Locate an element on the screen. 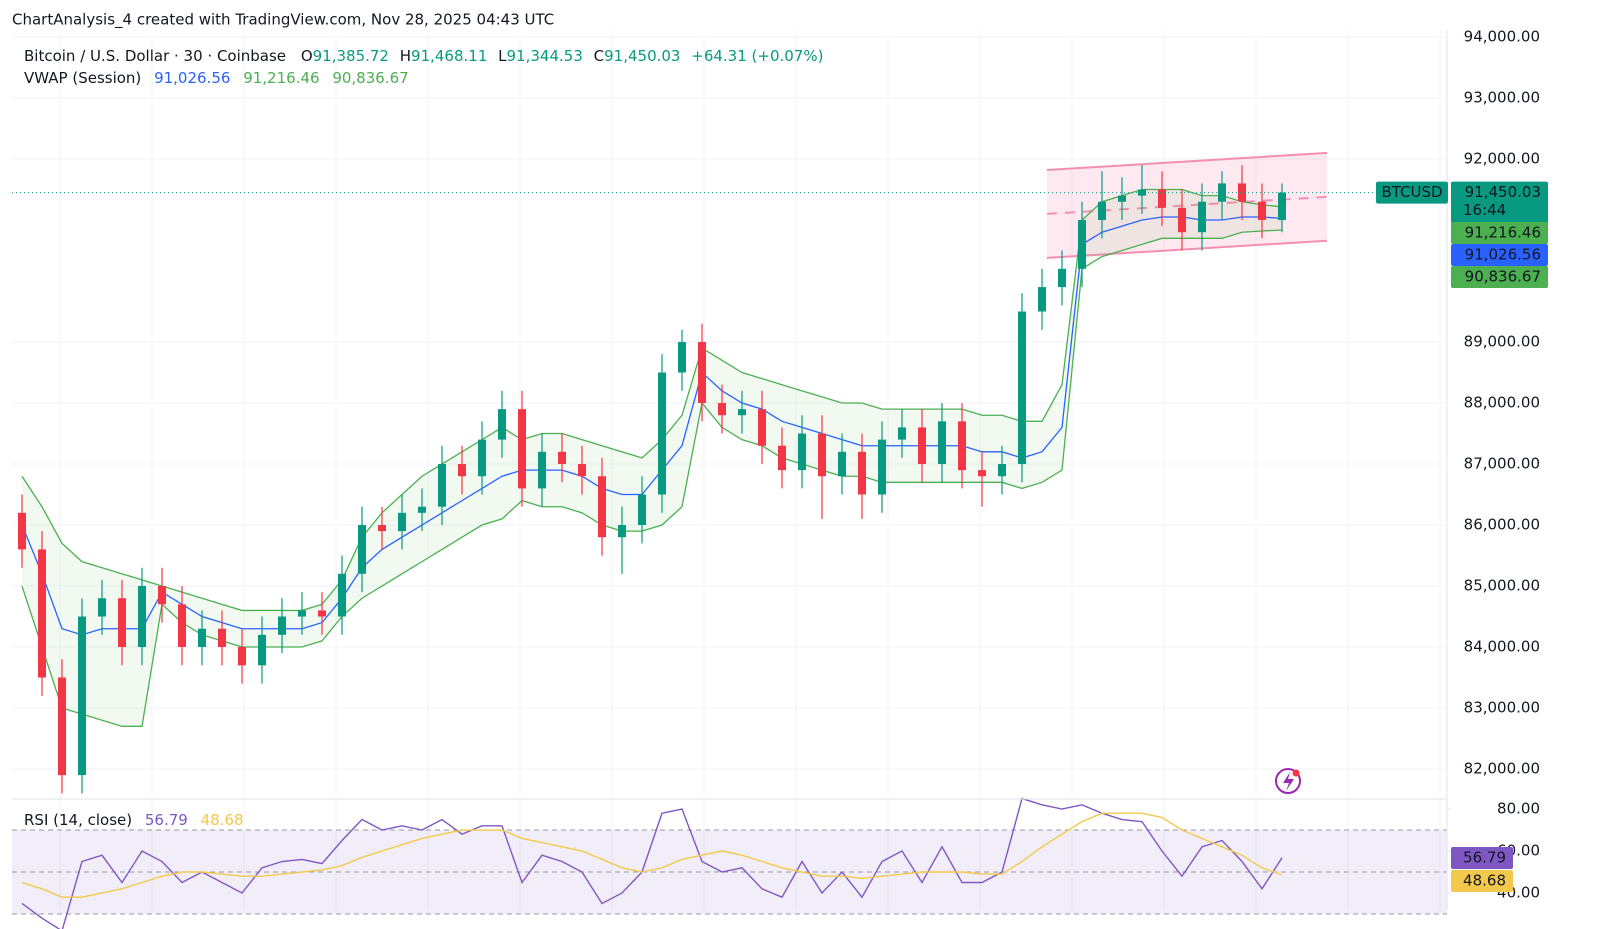  rsi-name: RSI (14, close) is located at coordinates (78, 820).